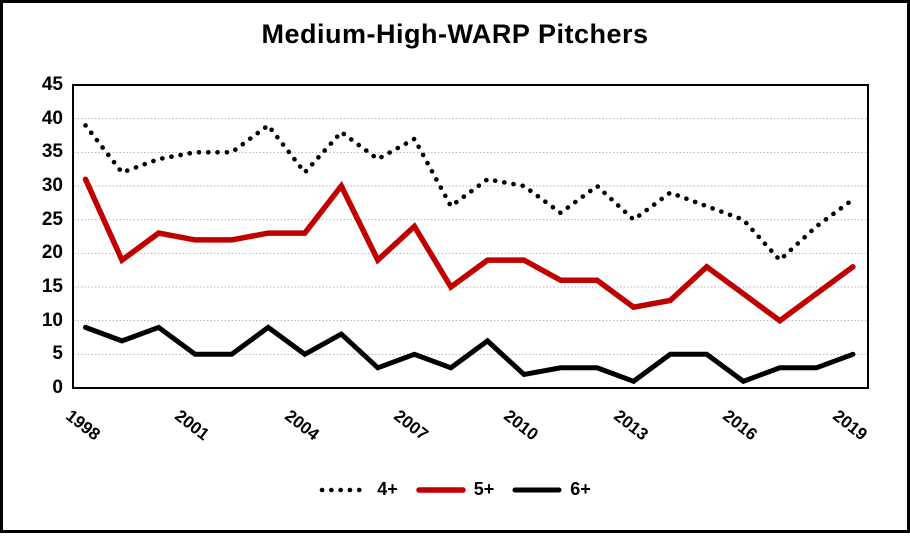 This screenshot has width=910, height=536. Describe the element at coordinates (57, 387) in the screenshot. I see `y-axis-tick-label: 0` at that location.